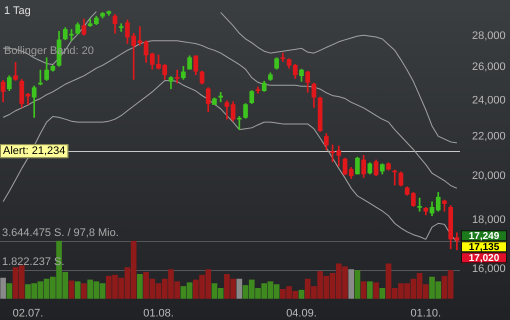 Image resolution: width=510 pixels, height=320 pixels. I want to click on ref-line-label: 3.644.475 S. / 97,8 Mio., so click(60, 233).